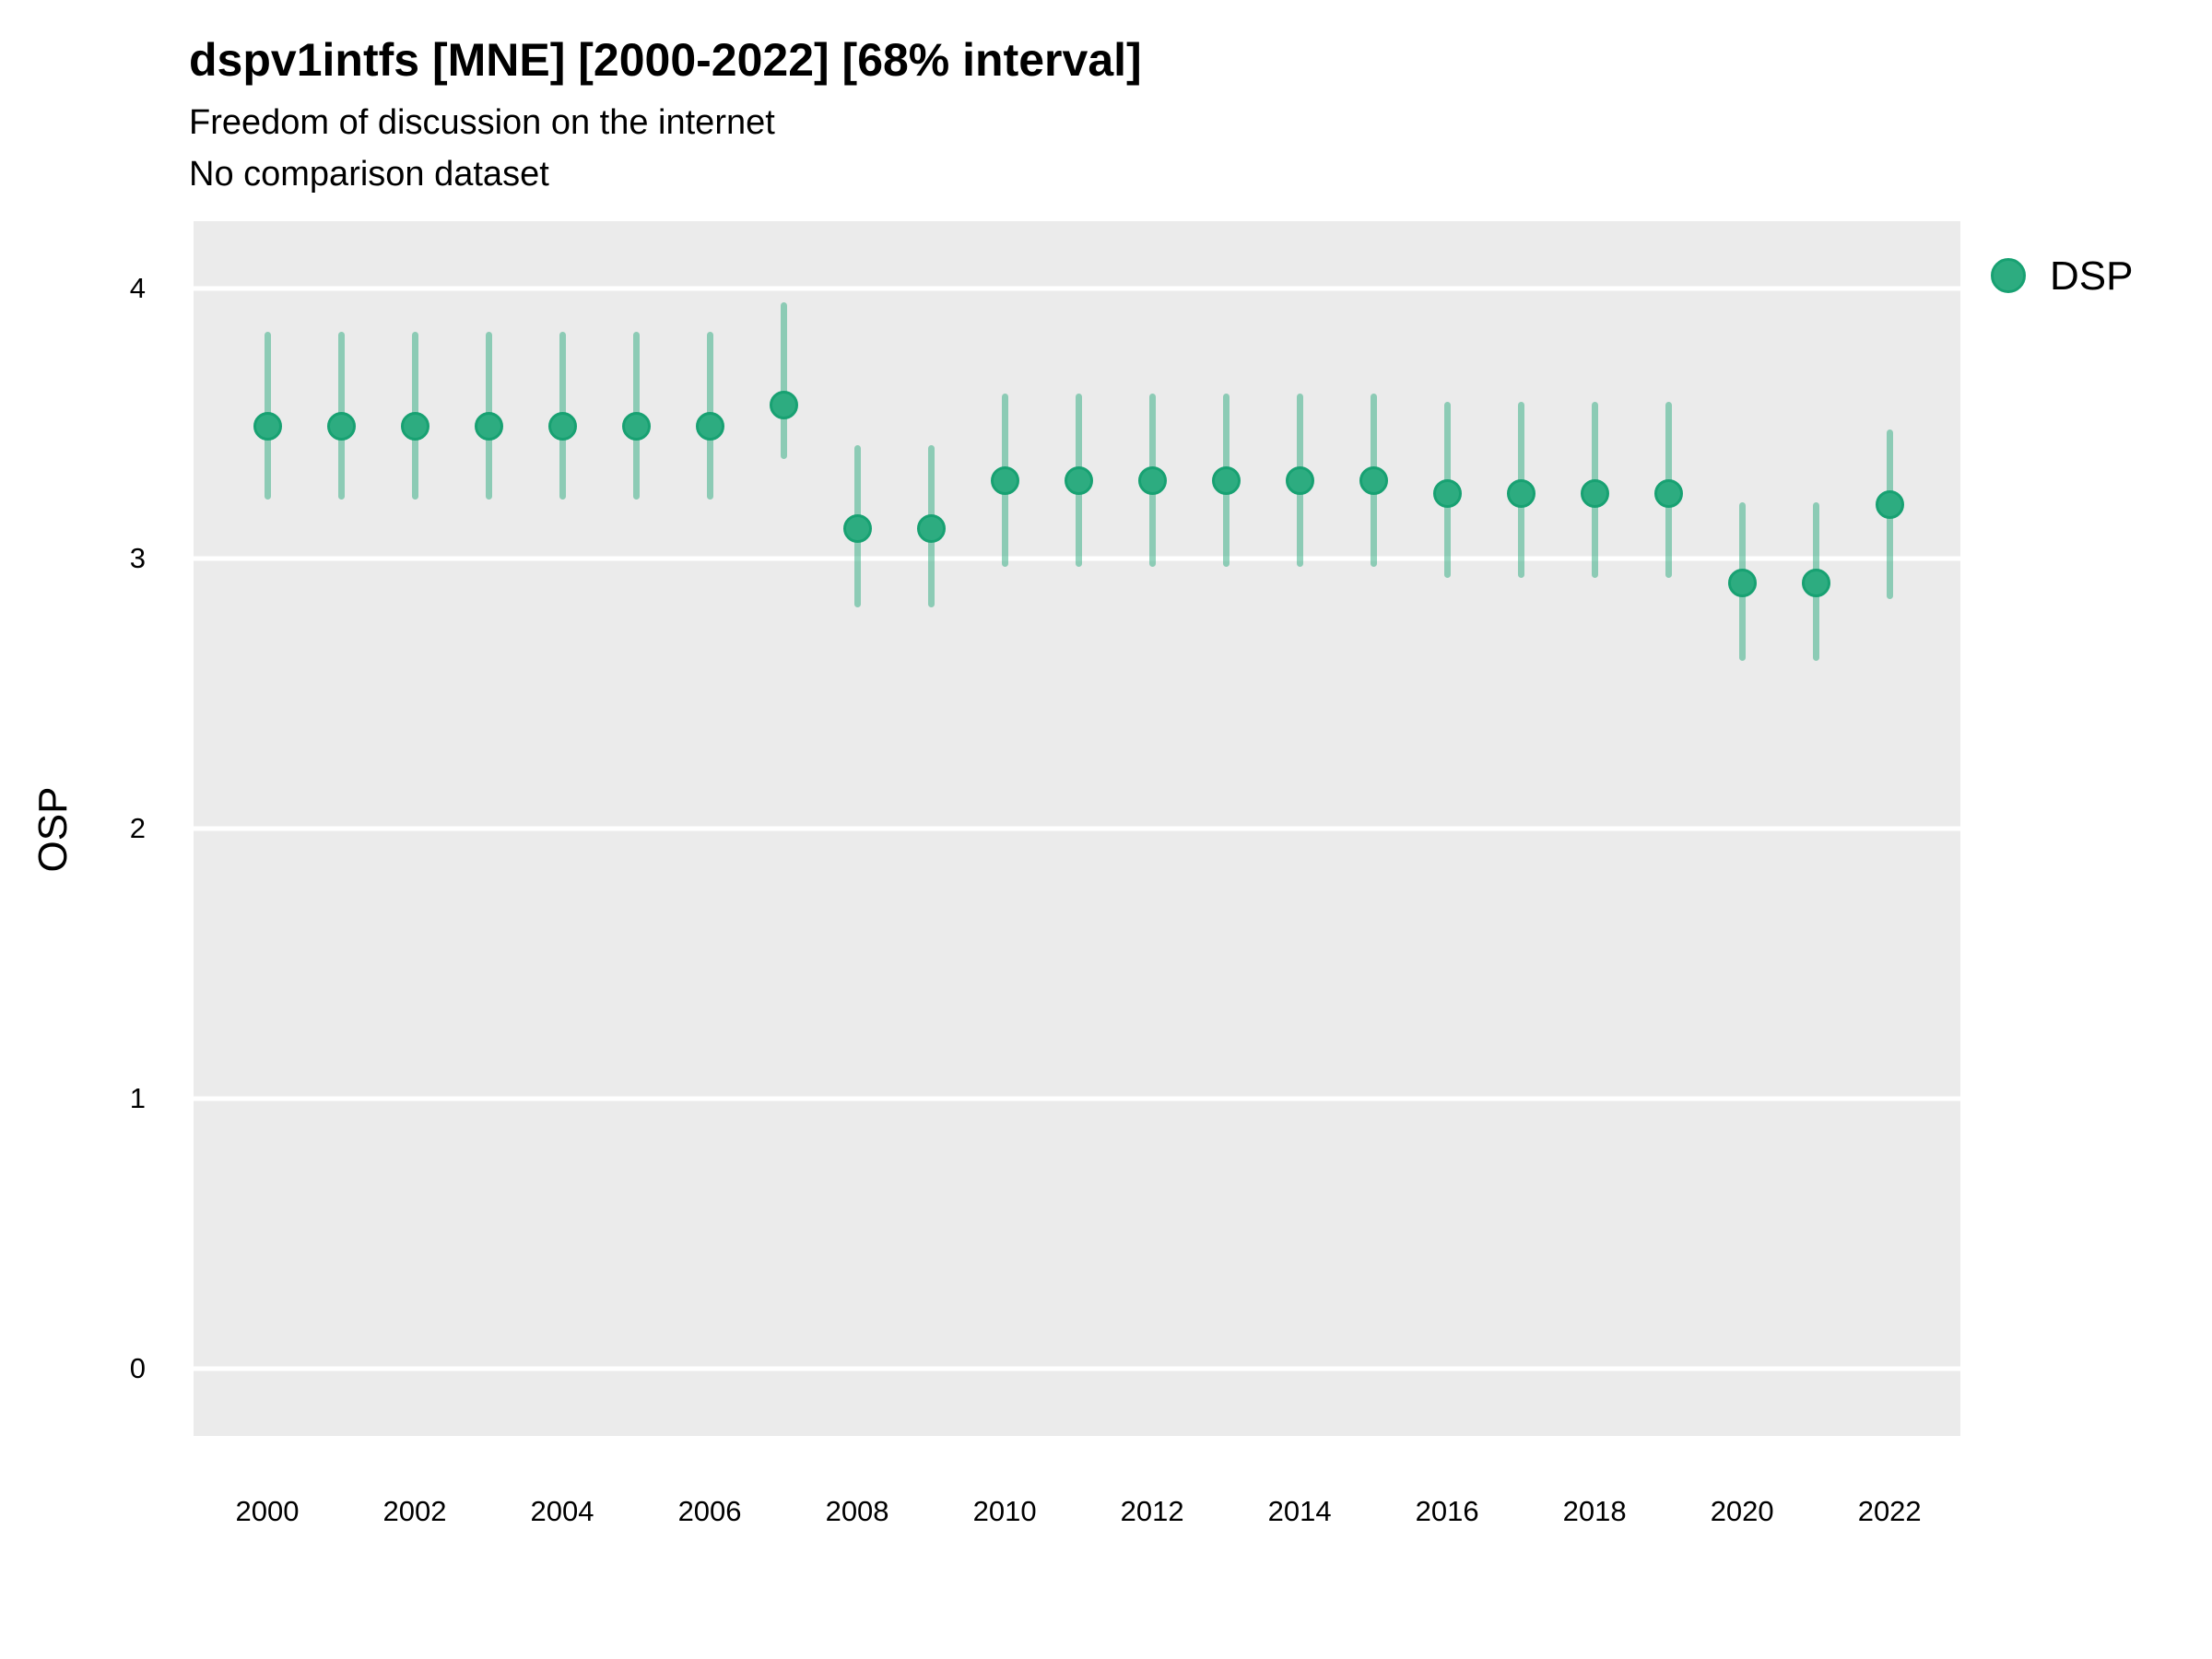 This screenshot has height=1659, width=2212. I want to click on x-tick-label: 2002, so click(414, 1511).